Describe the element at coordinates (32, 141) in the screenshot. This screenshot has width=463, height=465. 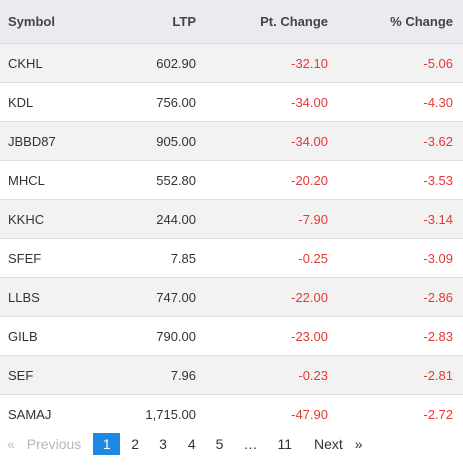
I see `cell-symbol: JBBD87` at that location.